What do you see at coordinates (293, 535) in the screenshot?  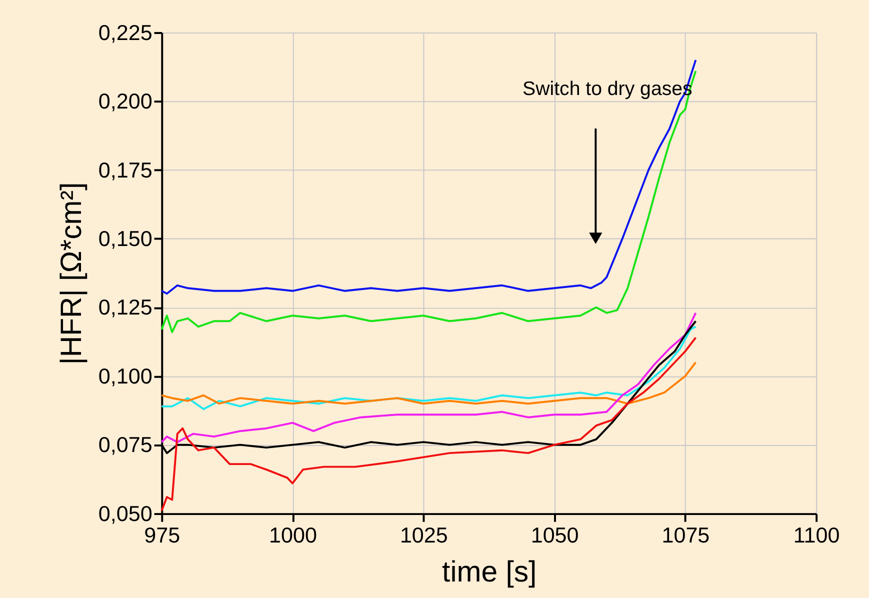 I see `x-tick-label: 1000` at bounding box center [293, 535].